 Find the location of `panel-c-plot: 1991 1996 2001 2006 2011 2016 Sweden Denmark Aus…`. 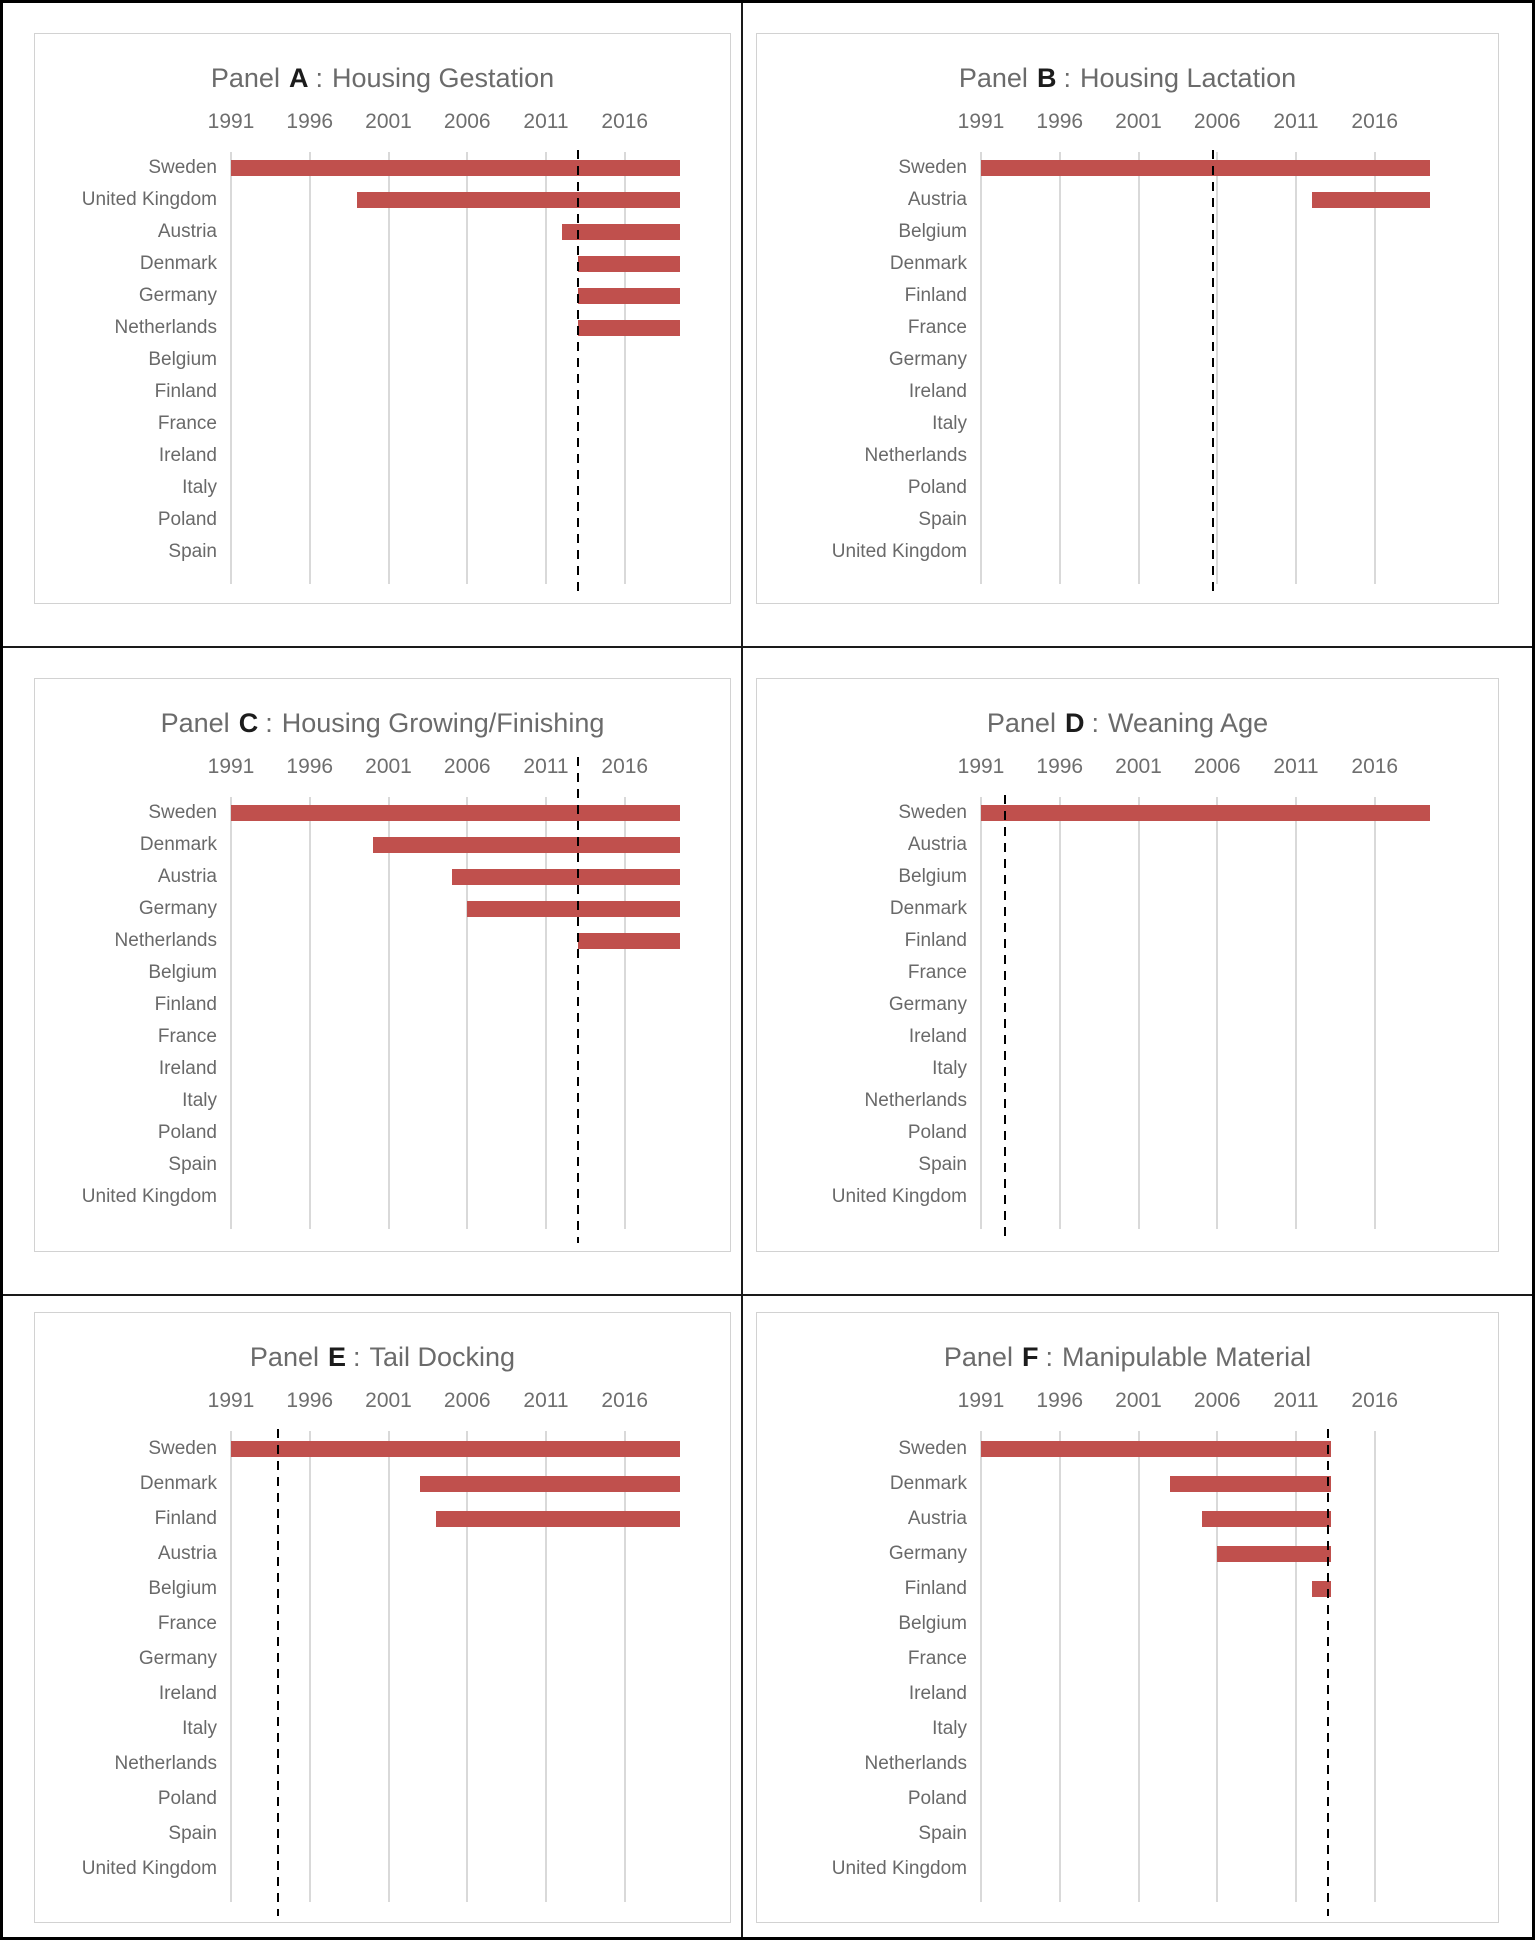

panel-c-plot: 1991 1996 2001 2006 2011 2016 Sweden Denmark Aus… is located at coordinates (382, 1002).